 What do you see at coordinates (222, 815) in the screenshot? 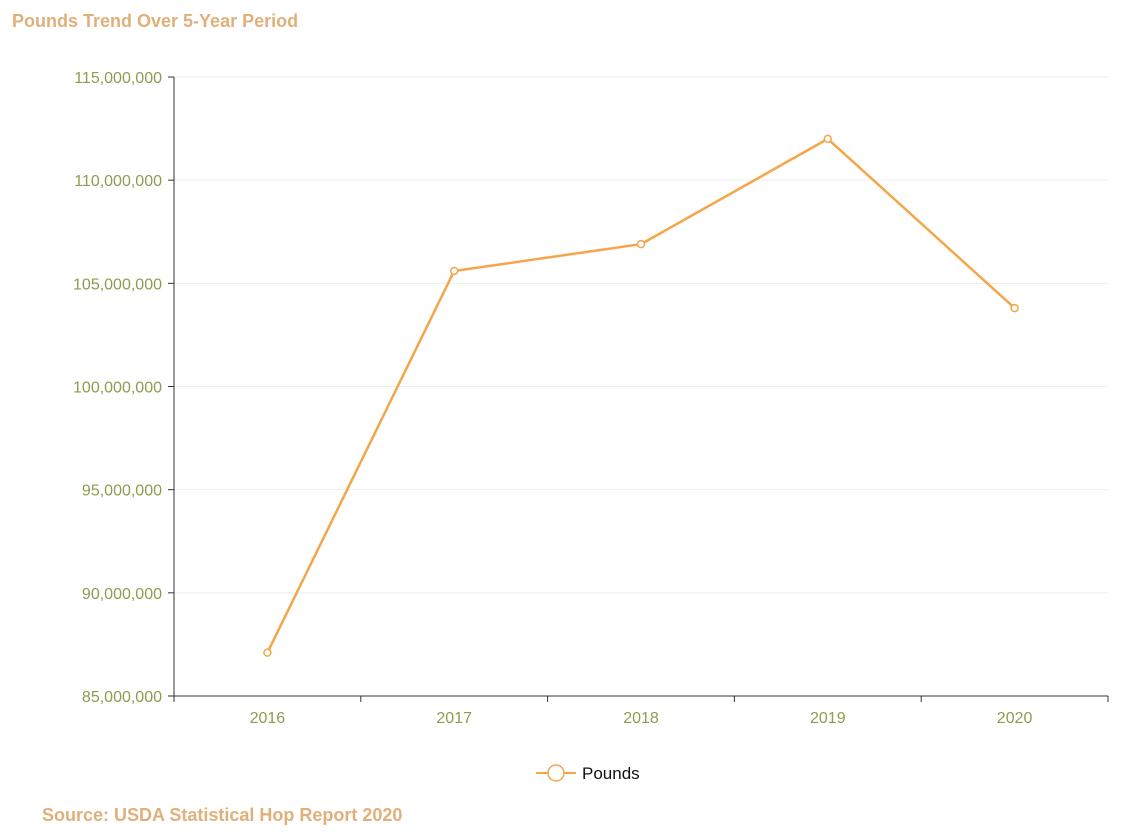
I see `chart-source: Source: USDA Statistical Hop Report 2020` at bounding box center [222, 815].